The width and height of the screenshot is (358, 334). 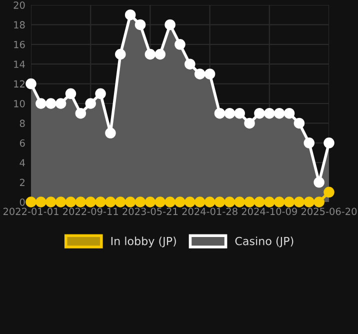 What do you see at coordinates (264, 242) in the screenshot?
I see `legend-label: Casino (JP)` at bounding box center [264, 242].